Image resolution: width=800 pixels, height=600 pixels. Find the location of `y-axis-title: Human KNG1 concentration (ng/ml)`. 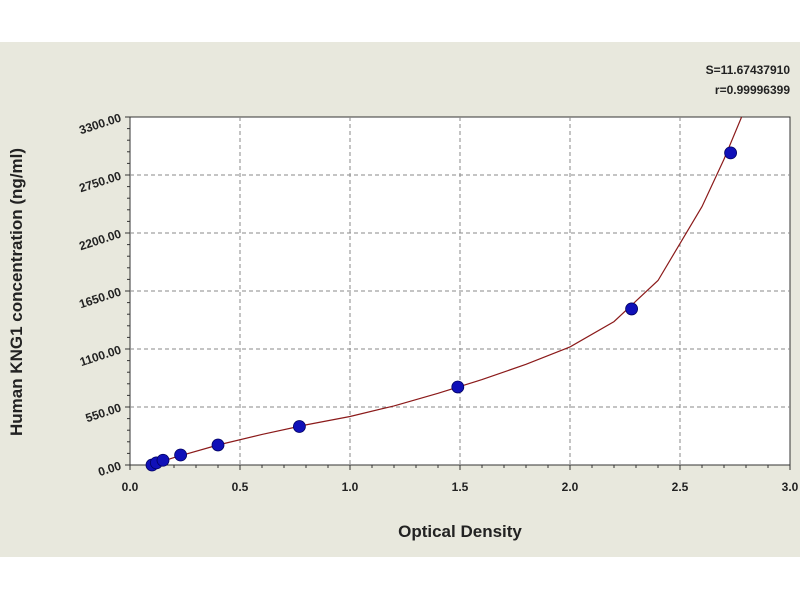

y-axis-title: Human KNG1 concentration (ng/ml) is located at coordinates (16, 292).